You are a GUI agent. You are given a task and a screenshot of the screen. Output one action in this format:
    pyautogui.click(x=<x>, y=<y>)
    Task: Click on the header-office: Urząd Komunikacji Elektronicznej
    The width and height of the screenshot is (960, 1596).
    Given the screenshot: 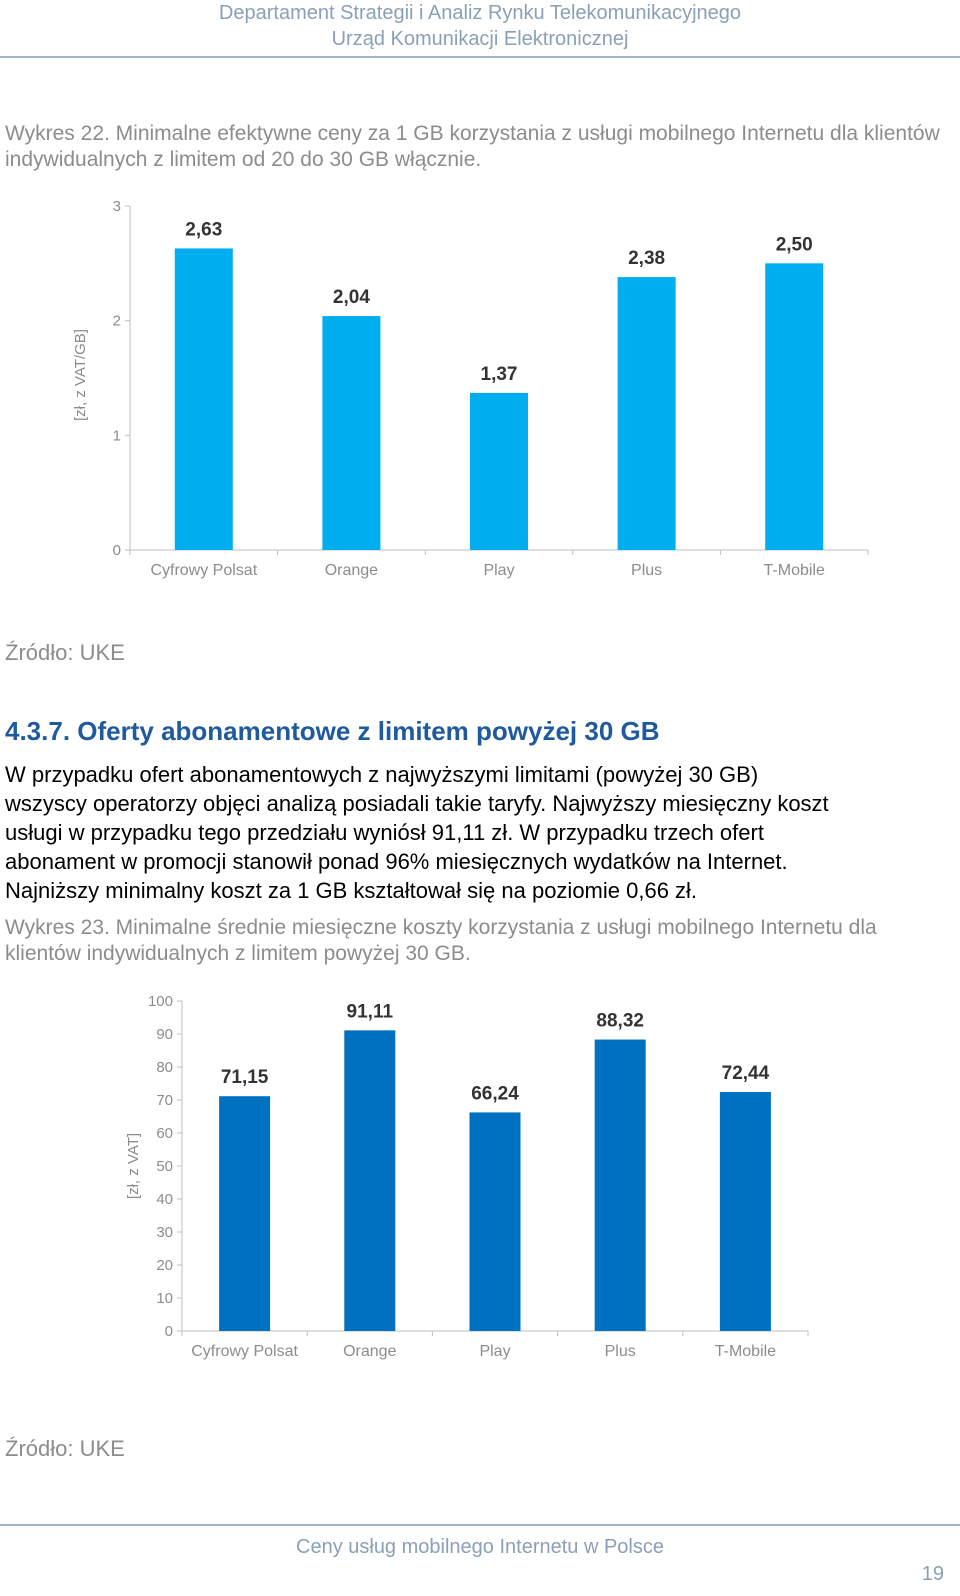 What is the action you would take?
    pyautogui.click(x=480, y=39)
    